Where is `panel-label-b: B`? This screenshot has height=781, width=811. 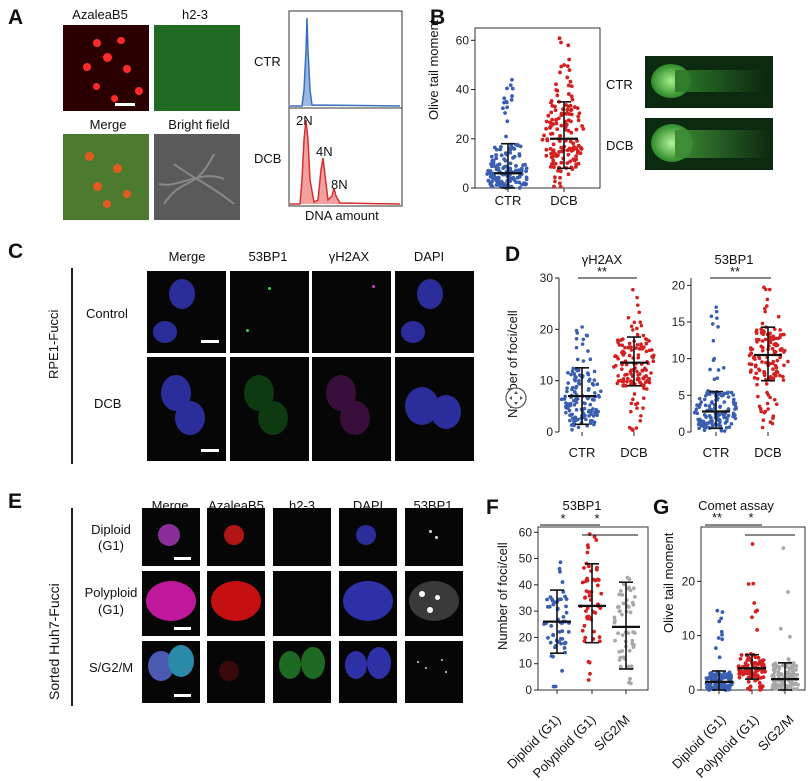 panel-label-b: B is located at coordinates (438, 17).